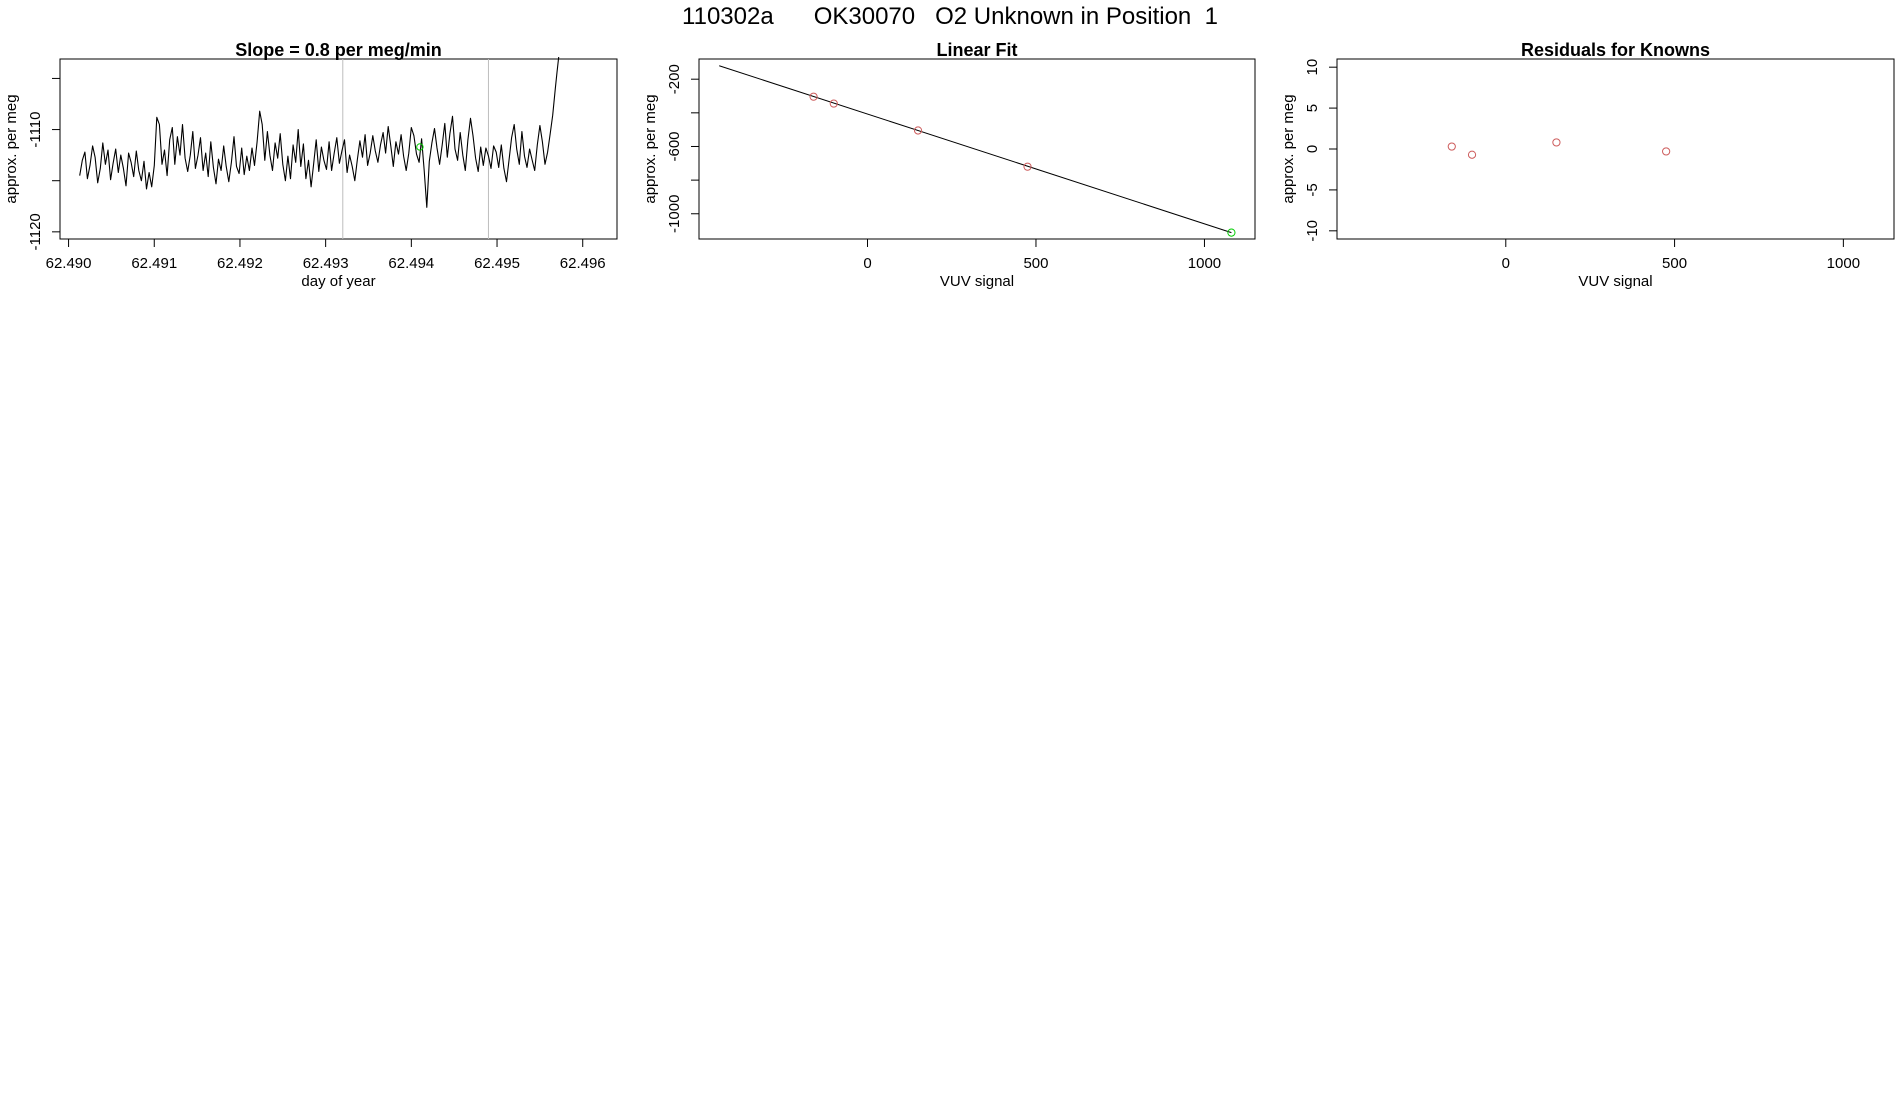 The width and height of the screenshot is (1900, 1100). What do you see at coordinates (338, 281) in the screenshot?
I see `x-axis-label: day of year` at bounding box center [338, 281].